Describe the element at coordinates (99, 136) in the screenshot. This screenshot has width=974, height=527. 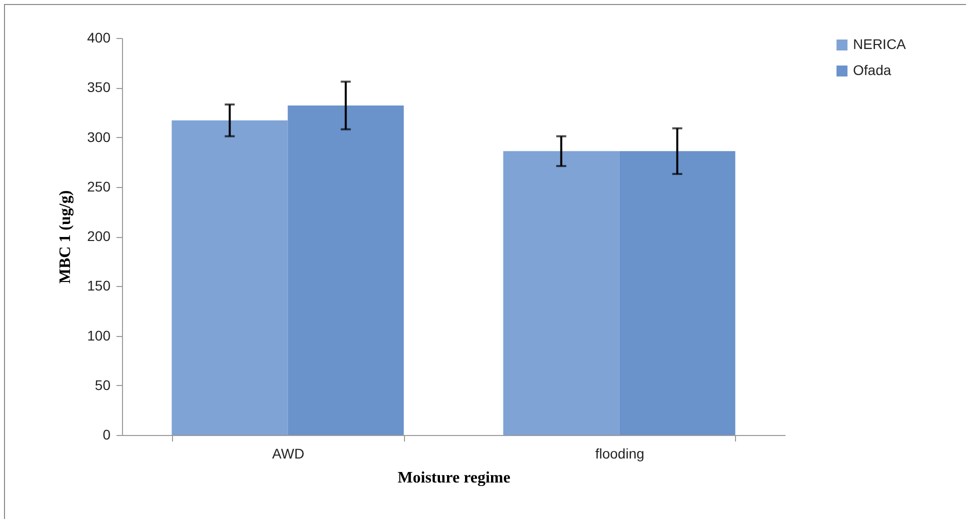
I see `y-tick-label: 300` at that location.